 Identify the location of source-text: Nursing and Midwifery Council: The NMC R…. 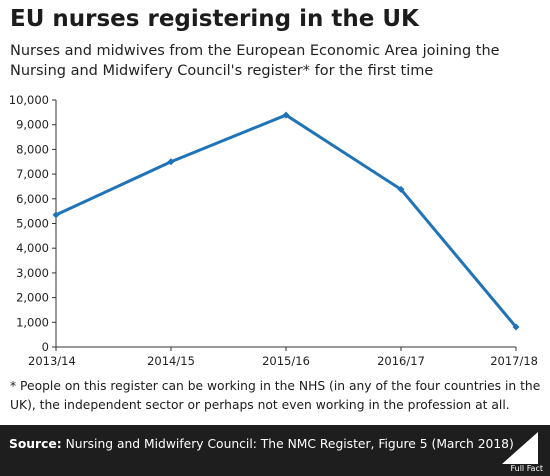
(289, 444).